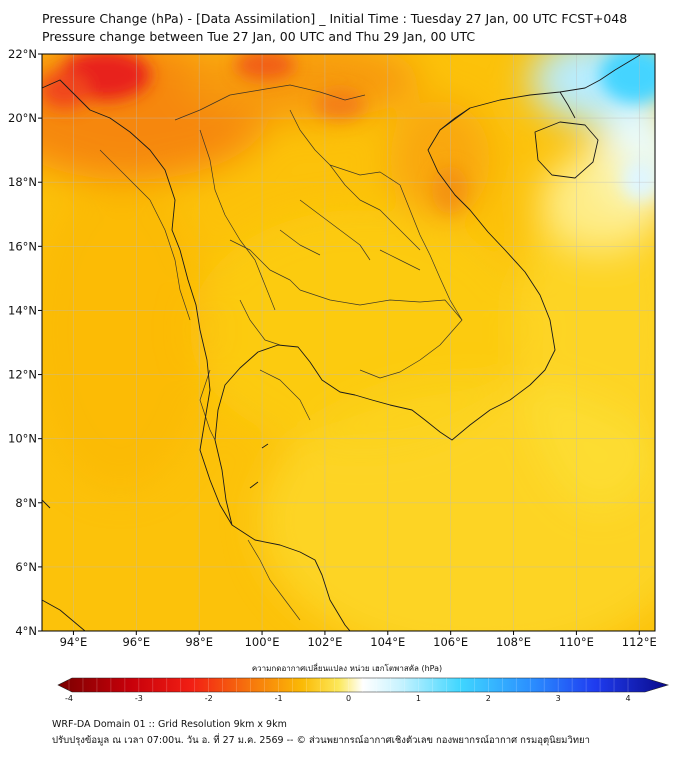 The height and width of the screenshot is (760, 676). I want to click on colorbar-tick-label: -2, so click(209, 698).